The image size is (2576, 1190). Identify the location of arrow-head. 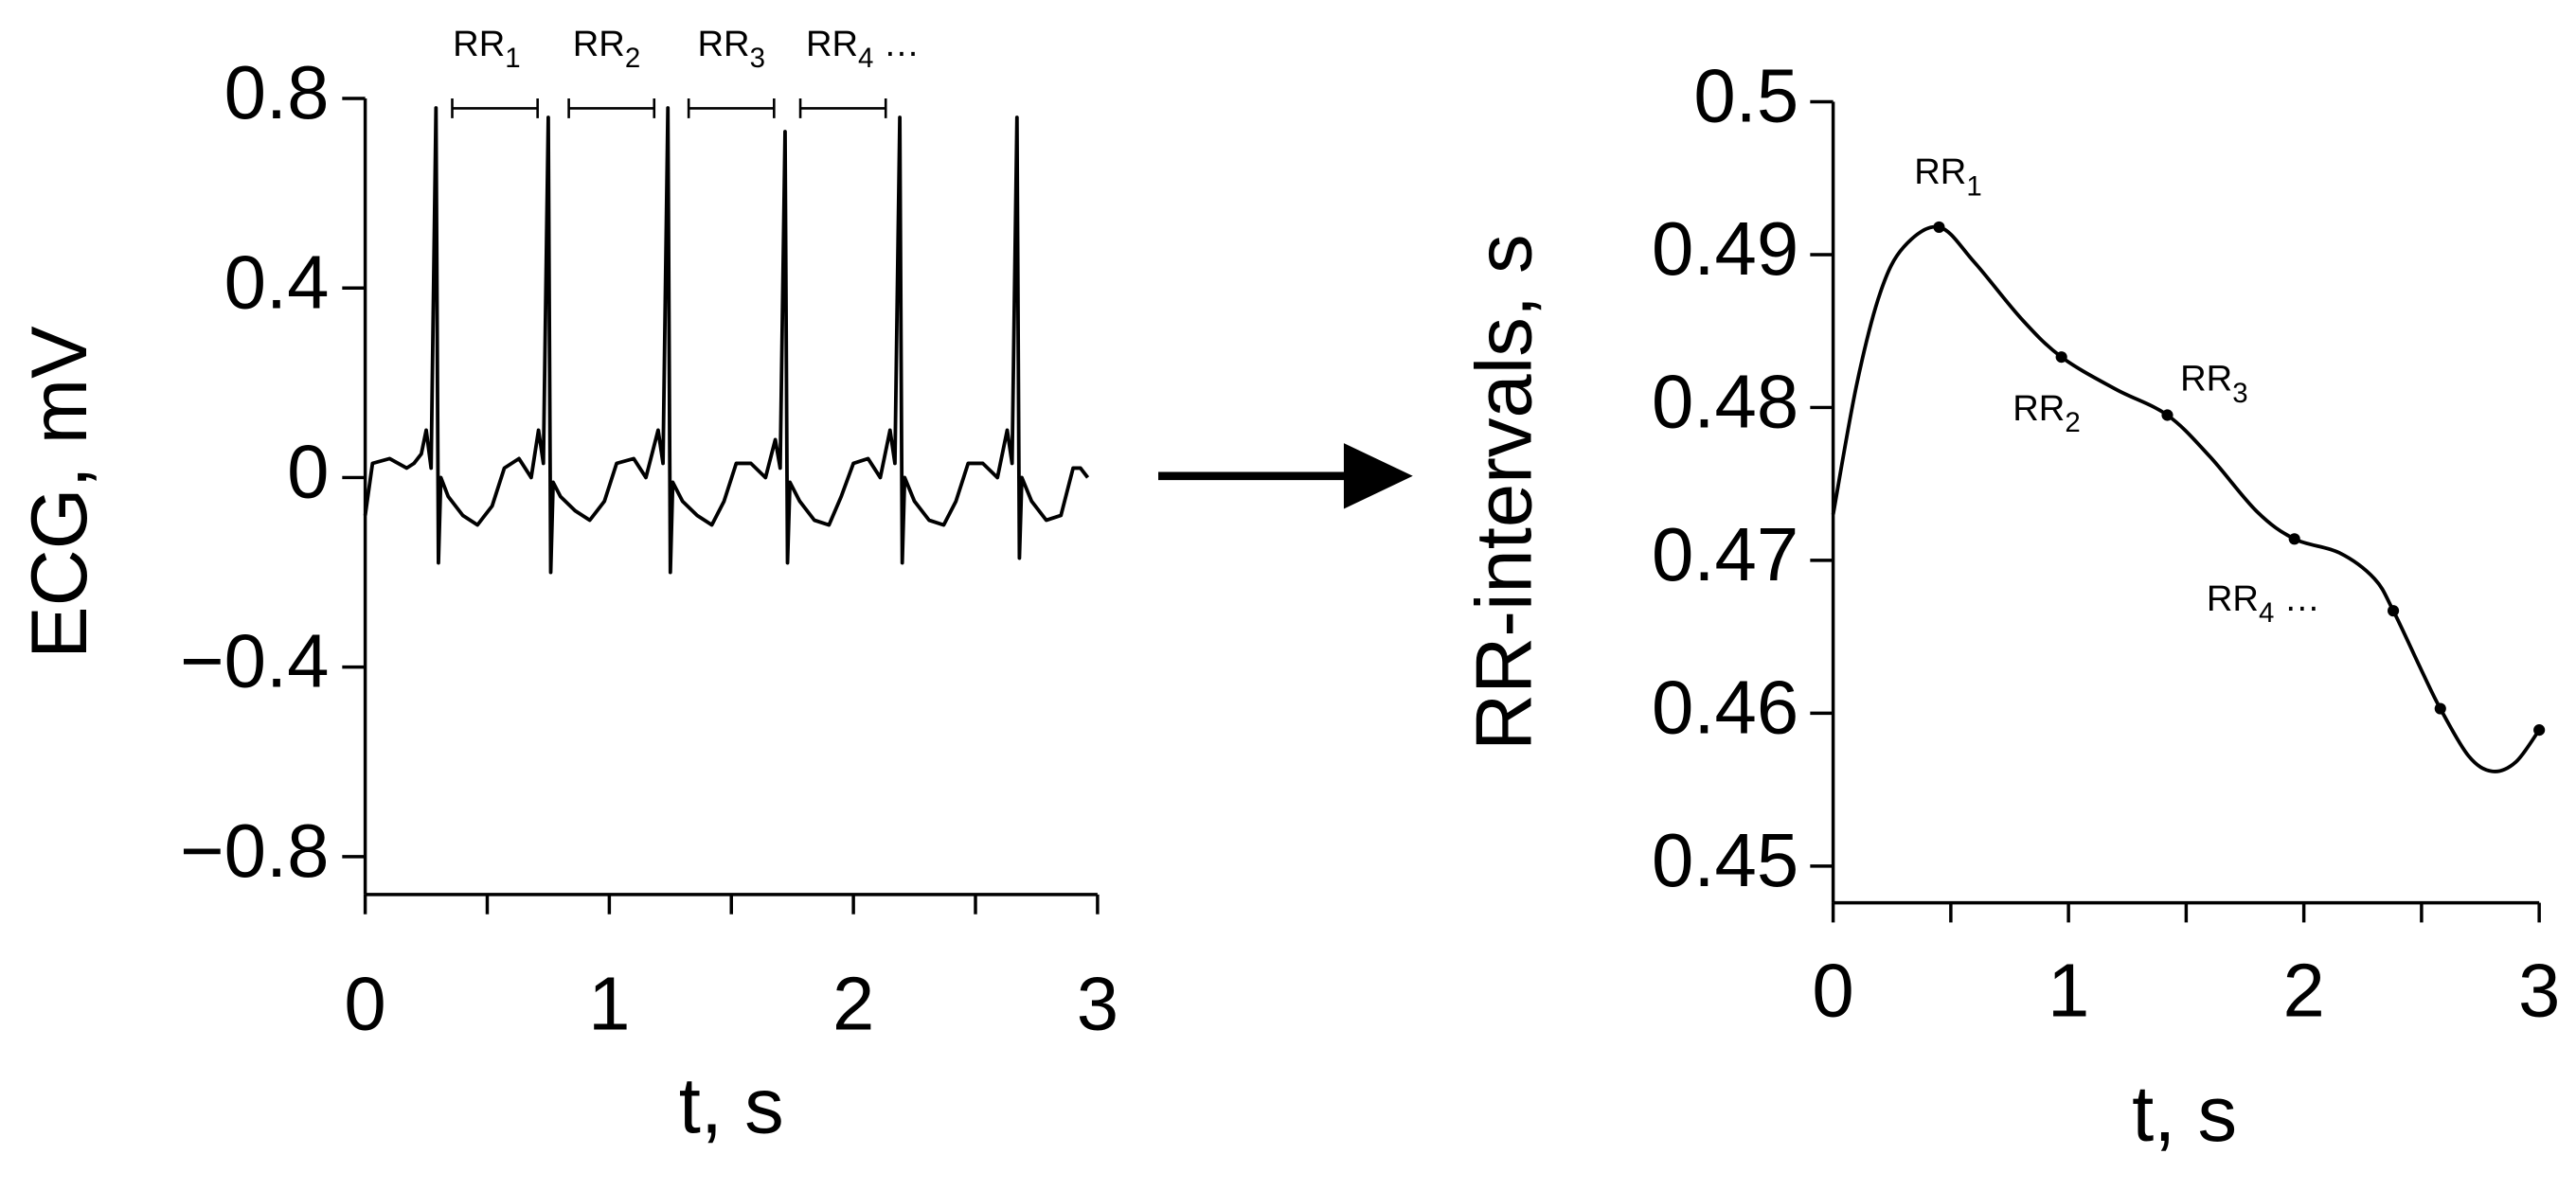
(1378, 476).